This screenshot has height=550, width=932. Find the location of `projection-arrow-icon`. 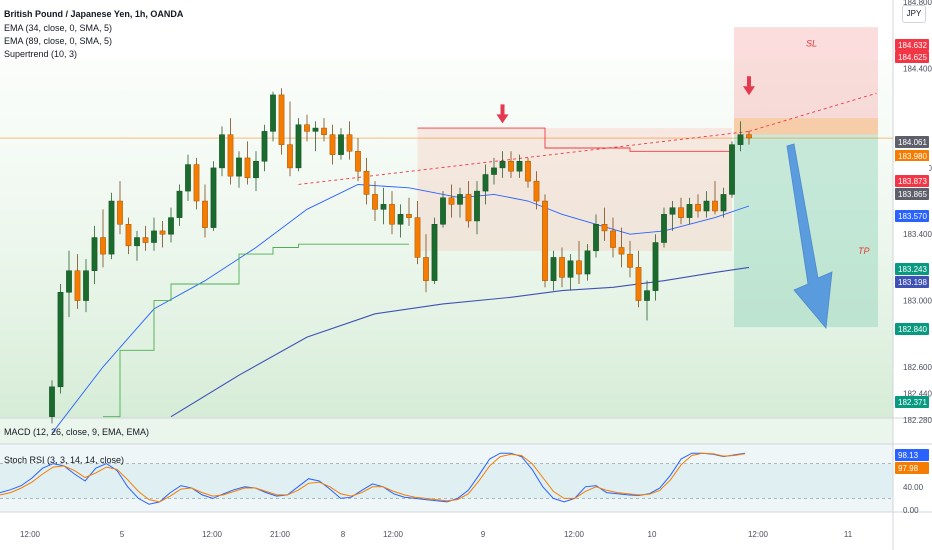

projection-arrow-icon is located at coordinates (809, 236).